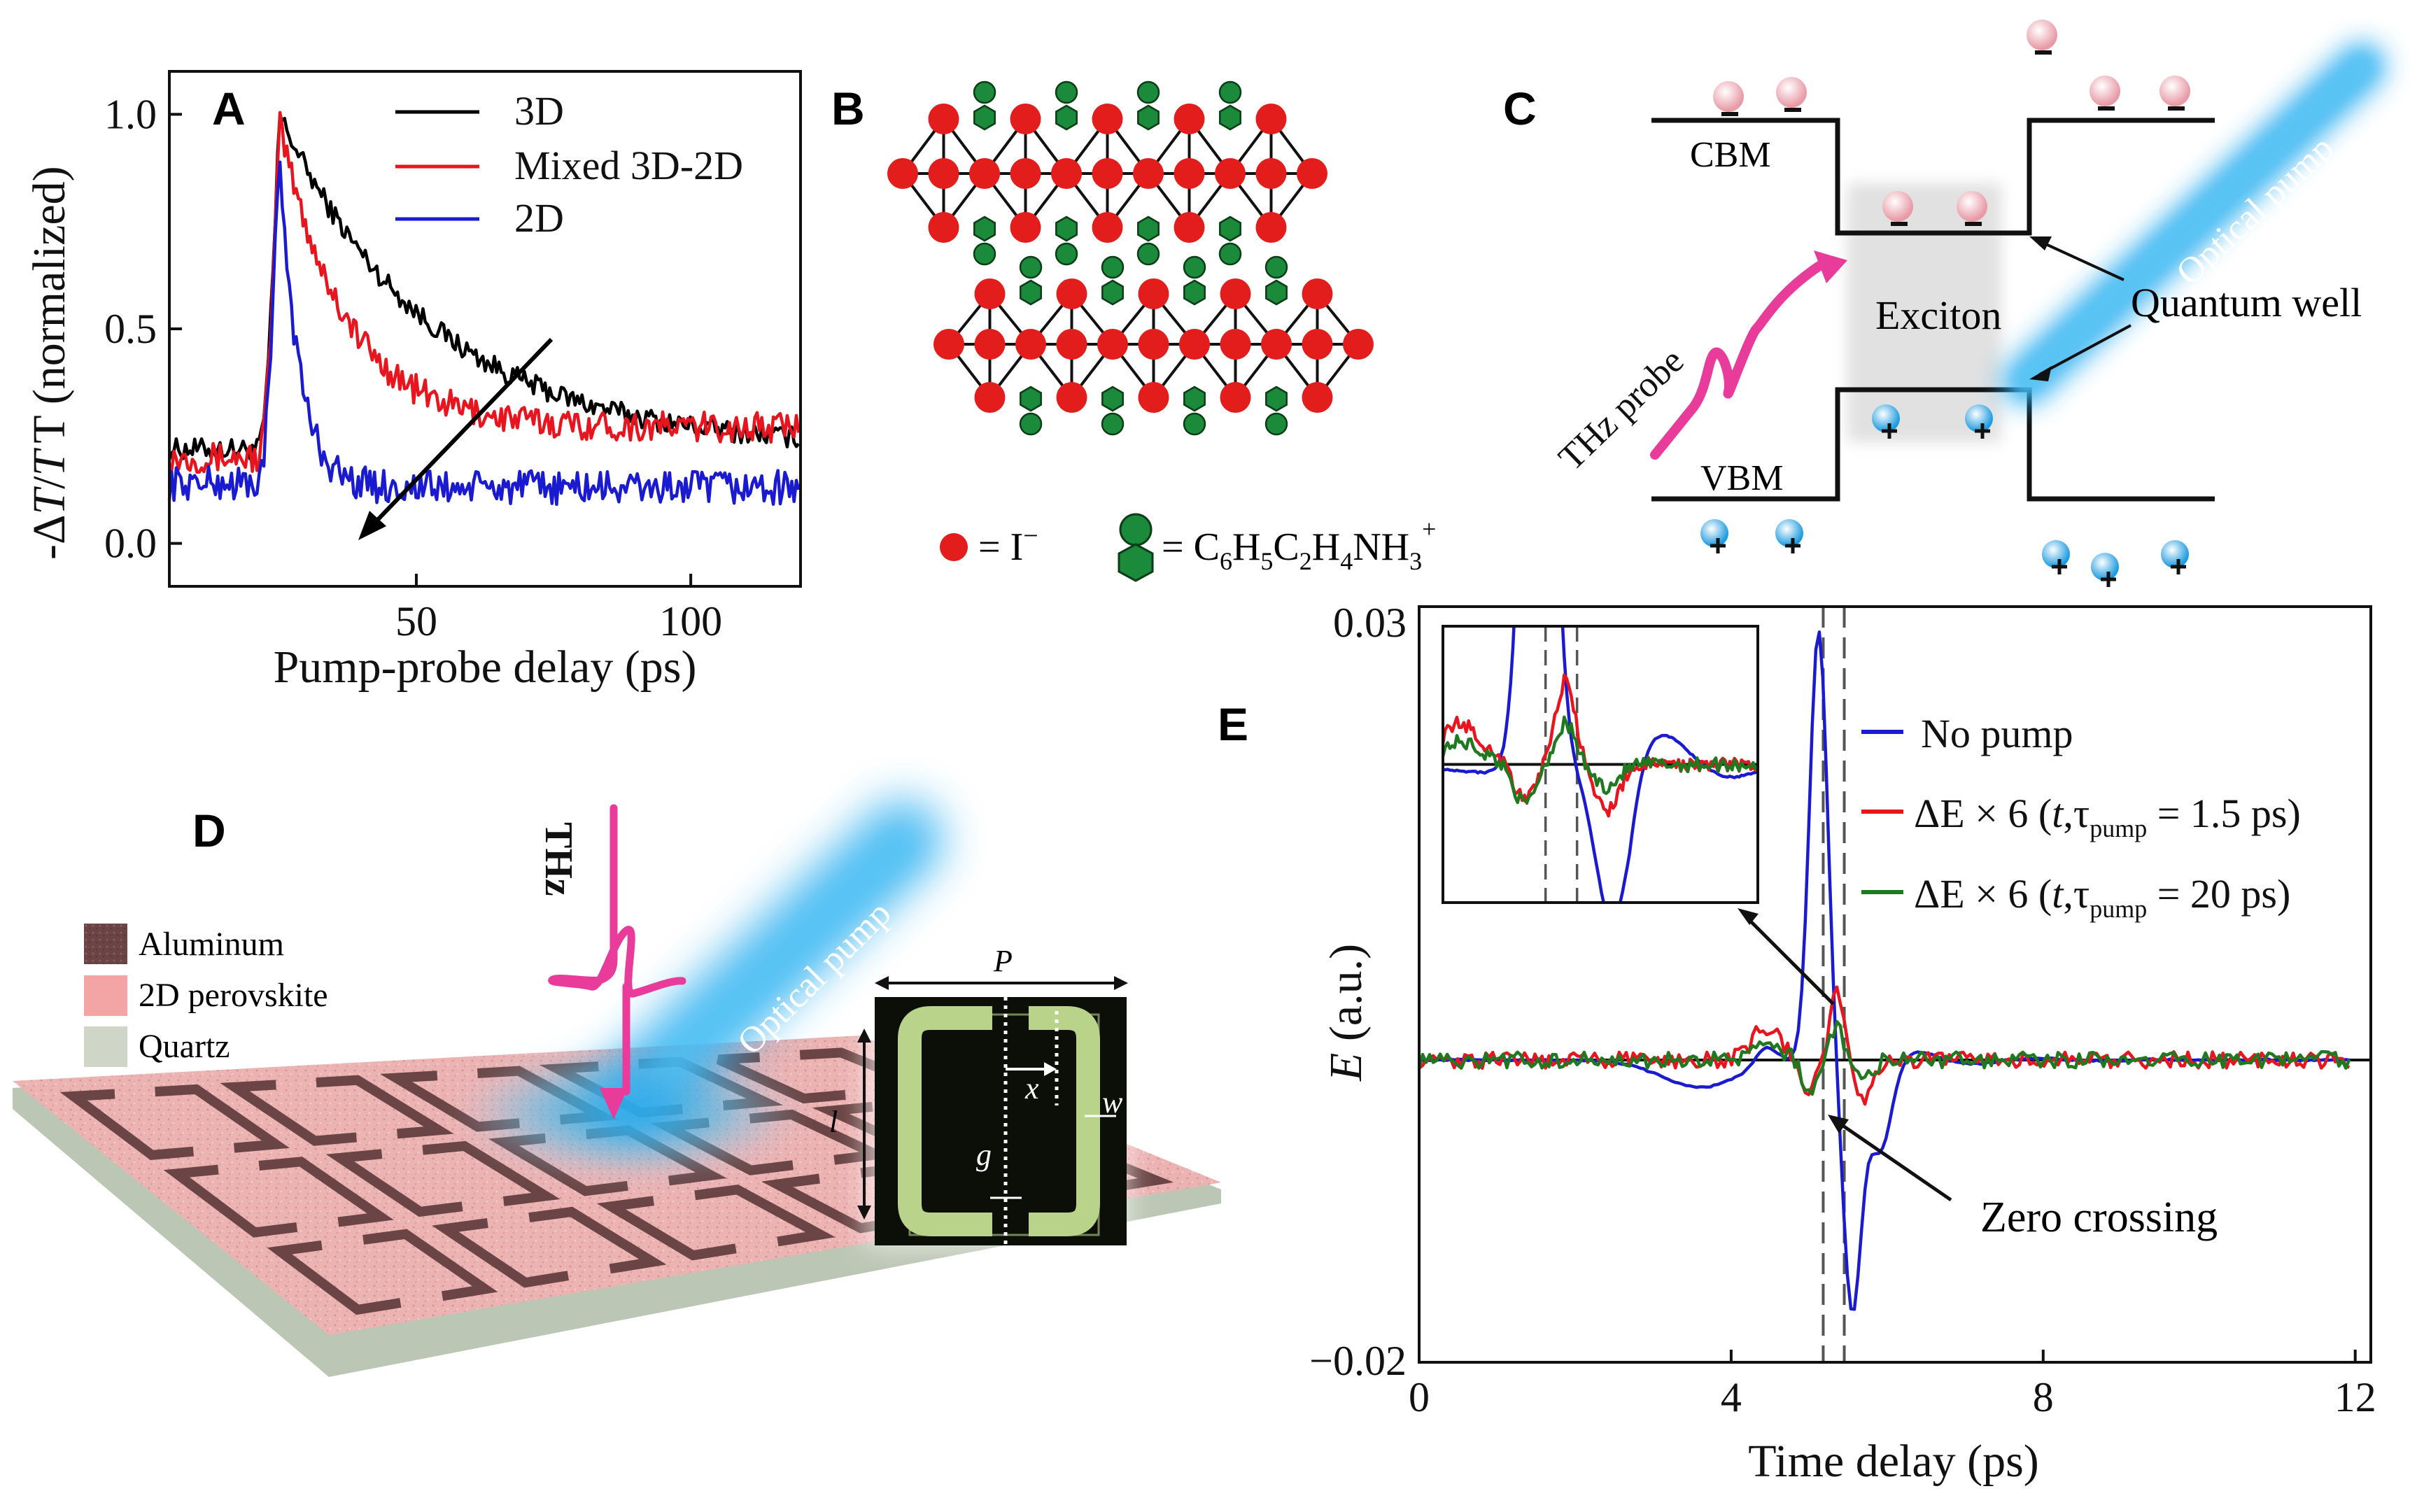 The height and width of the screenshot is (1512, 2424). Describe the element at coordinates (1136, 547) in the screenshot. I see `cation-icon` at that location.